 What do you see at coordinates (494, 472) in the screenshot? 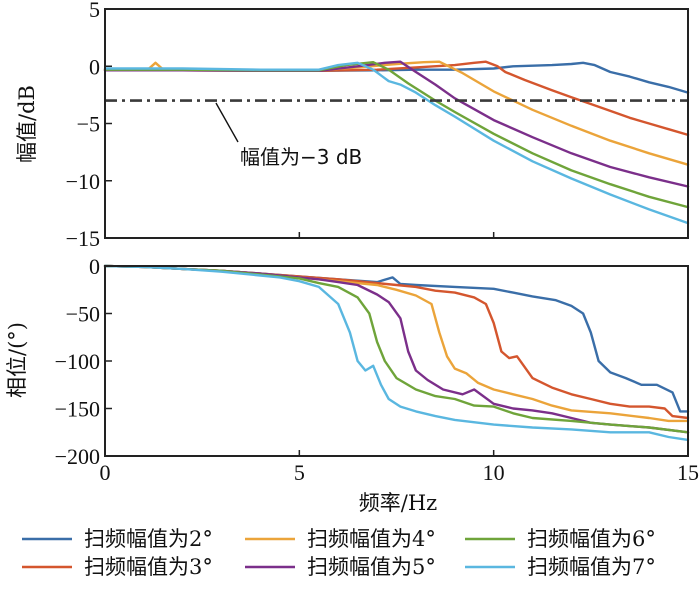
I see `phase-x-tick-label: 10` at bounding box center [494, 472].